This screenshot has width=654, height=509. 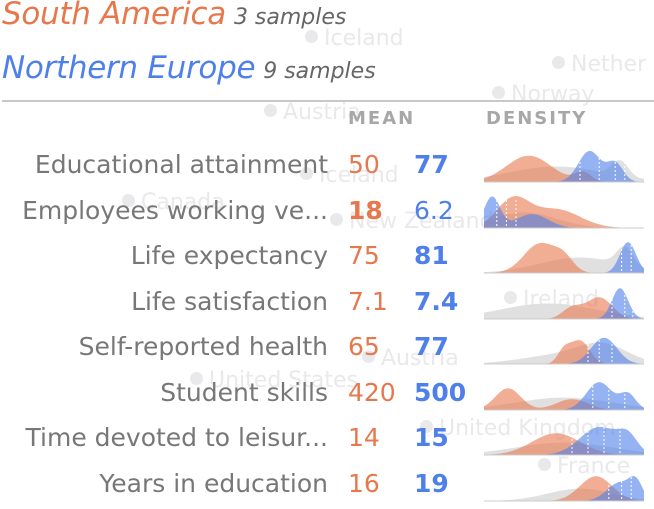 What do you see at coordinates (181, 164) in the screenshot?
I see `metric-label: Educational attainment` at bounding box center [181, 164].